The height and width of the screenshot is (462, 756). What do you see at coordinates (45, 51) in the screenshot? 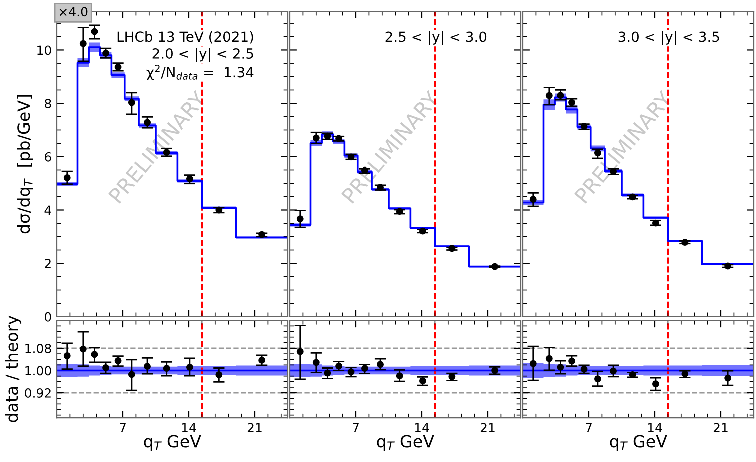
I see `y-tick-label: 10` at bounding box center [45, 51].